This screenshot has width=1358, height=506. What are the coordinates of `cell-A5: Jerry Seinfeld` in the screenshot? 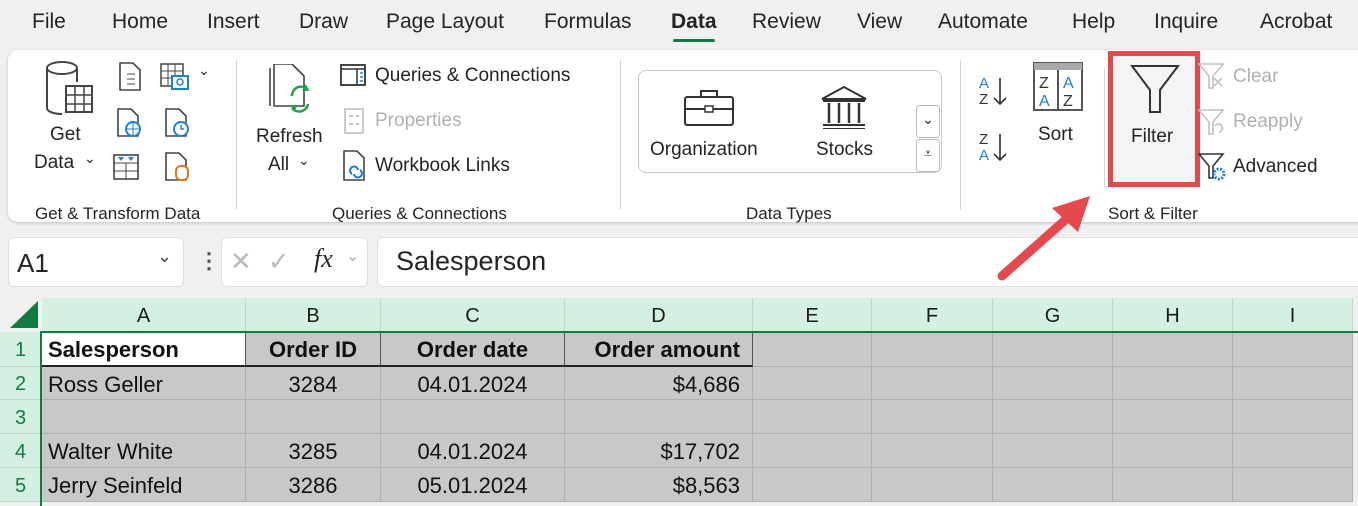 It's located at (144, 485).